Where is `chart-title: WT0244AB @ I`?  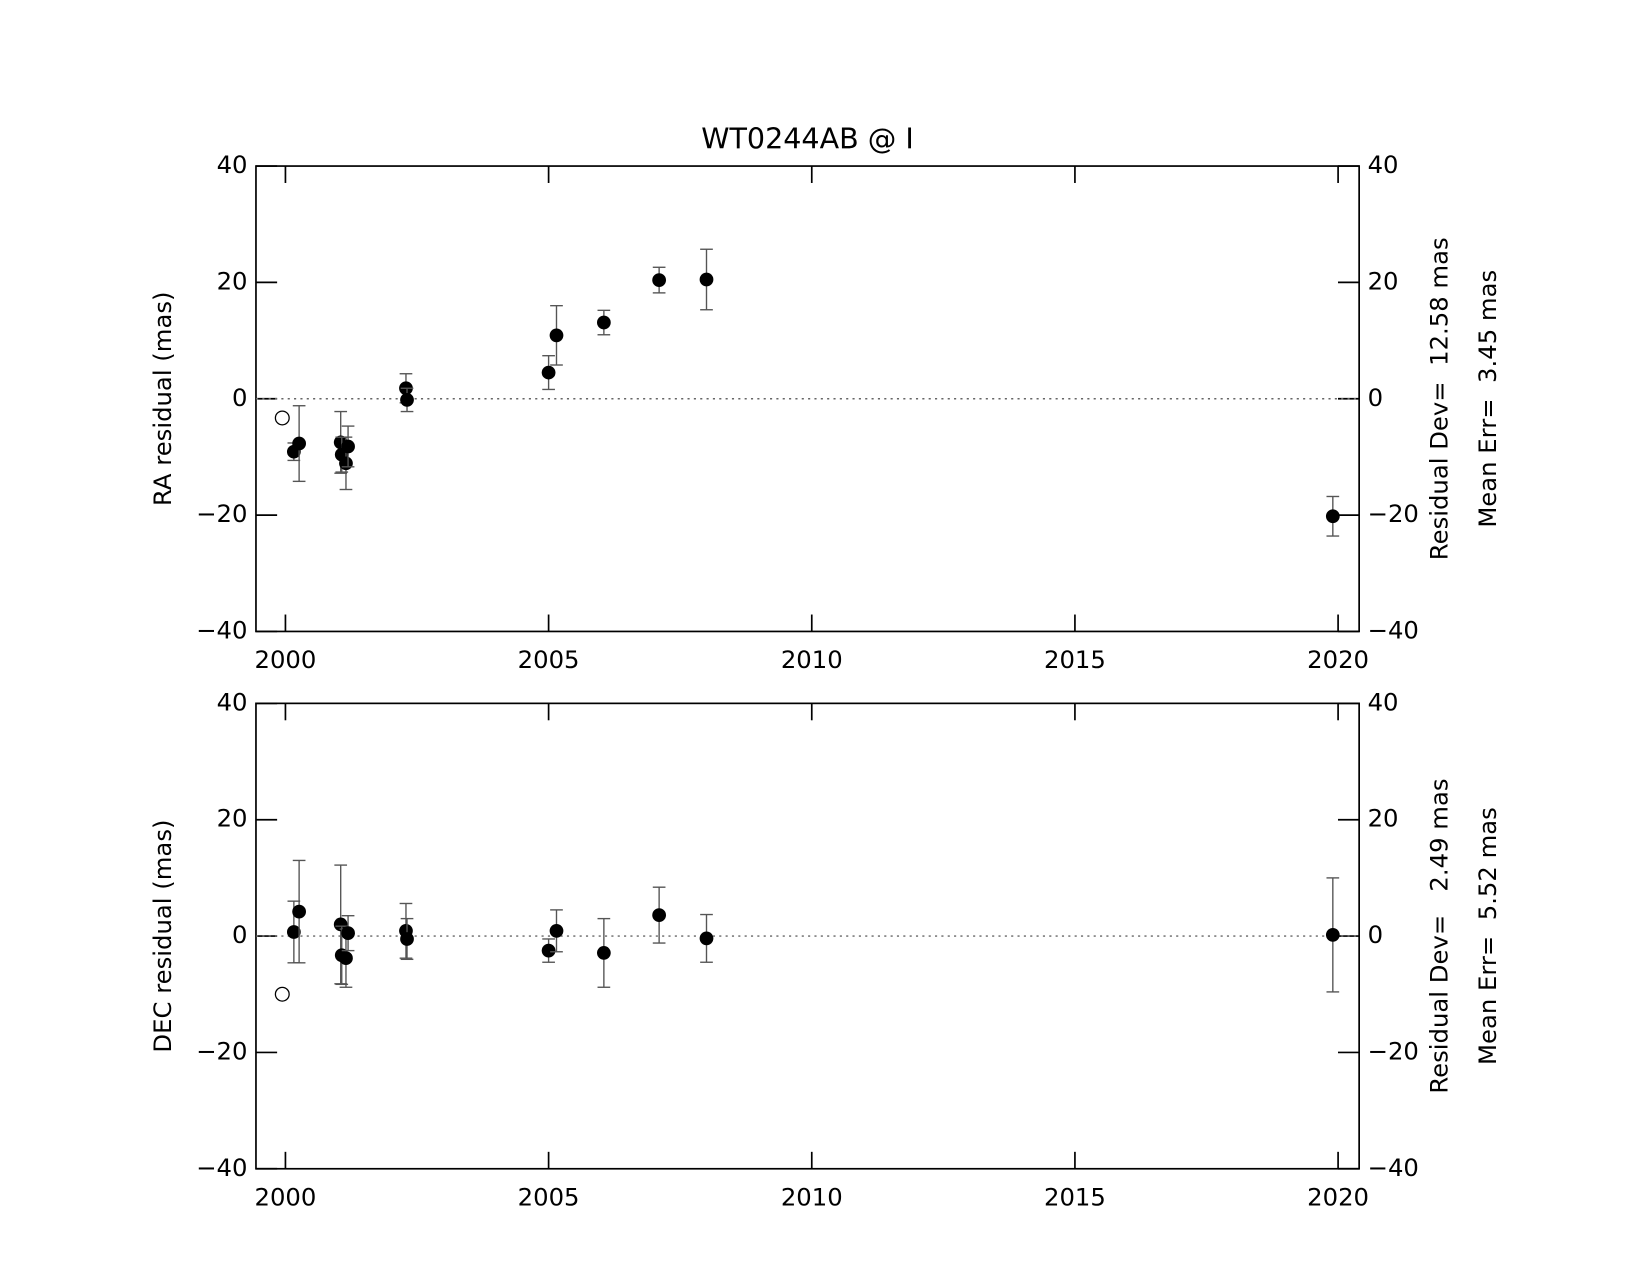
chart-title: WT0244AB @ I is located at coordinates (807, 139).